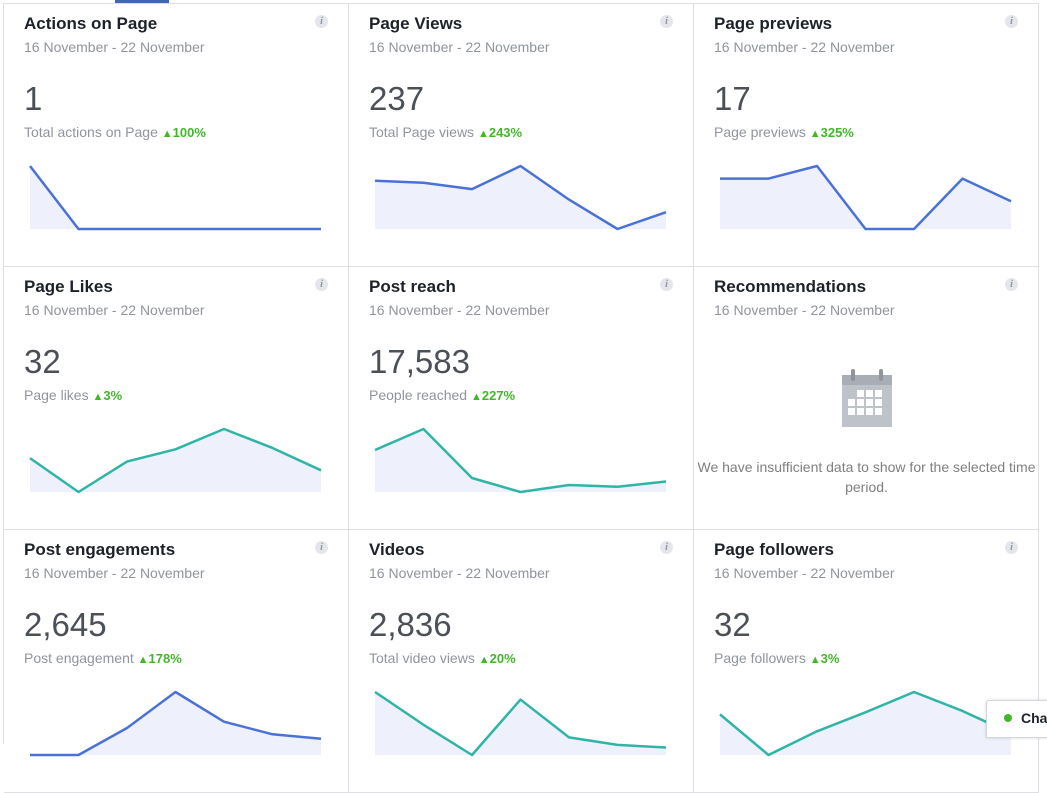 The width and height of the screenshot is (1047, 793). Describe the element at coordinates (419, 361) in the screenshot. I see `metric-value: 17,583` at that location.